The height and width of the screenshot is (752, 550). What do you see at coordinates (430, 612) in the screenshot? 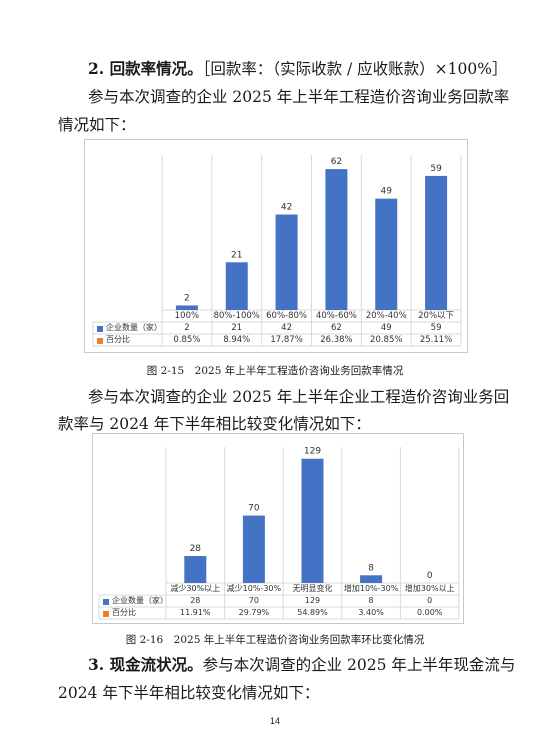
I see `table-percent-cell: 0.00%` at bounding box center [430, 612].